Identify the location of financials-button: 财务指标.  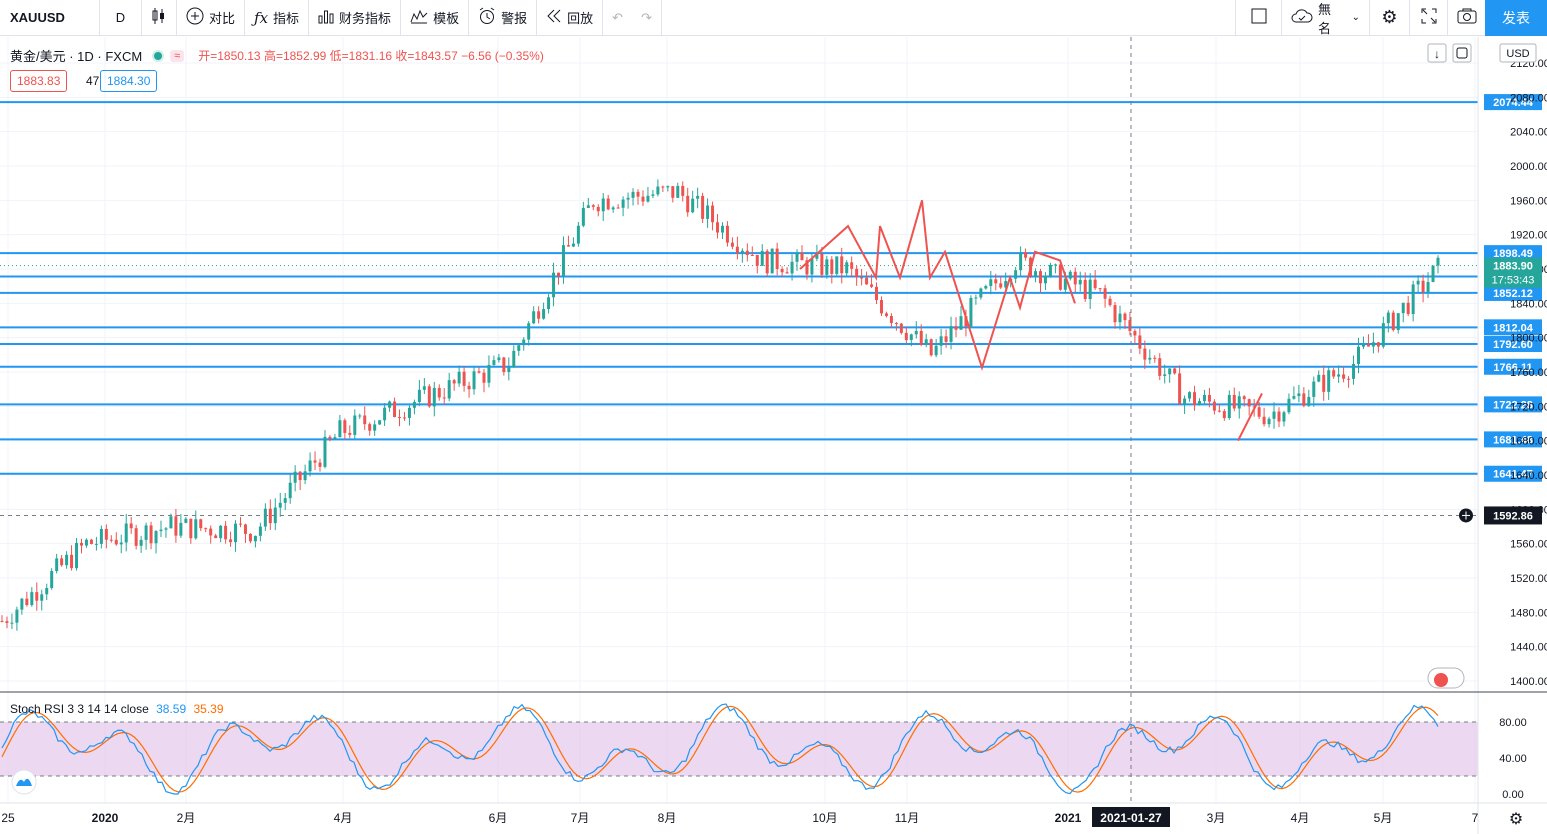
(355, 18).